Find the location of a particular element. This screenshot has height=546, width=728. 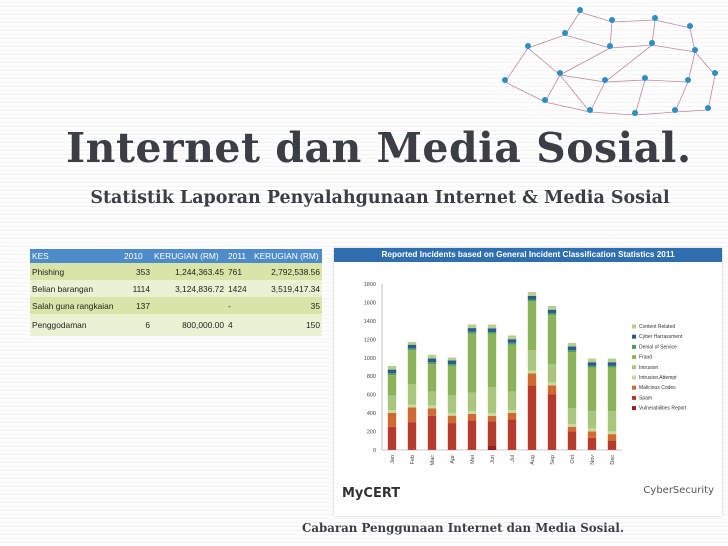

cell-count-2010: 137 is located at coordinates (137, 305).